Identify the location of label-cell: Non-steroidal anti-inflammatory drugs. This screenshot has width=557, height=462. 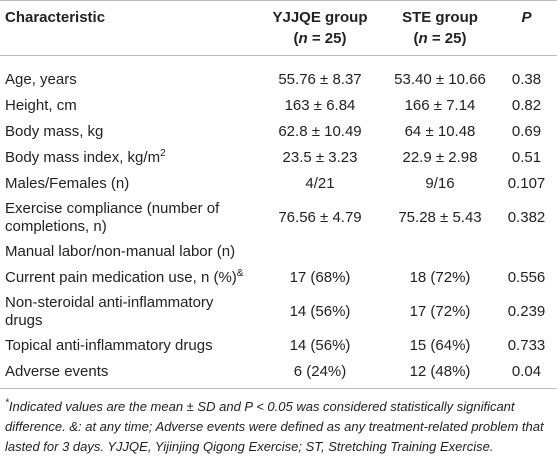
(128, 312).